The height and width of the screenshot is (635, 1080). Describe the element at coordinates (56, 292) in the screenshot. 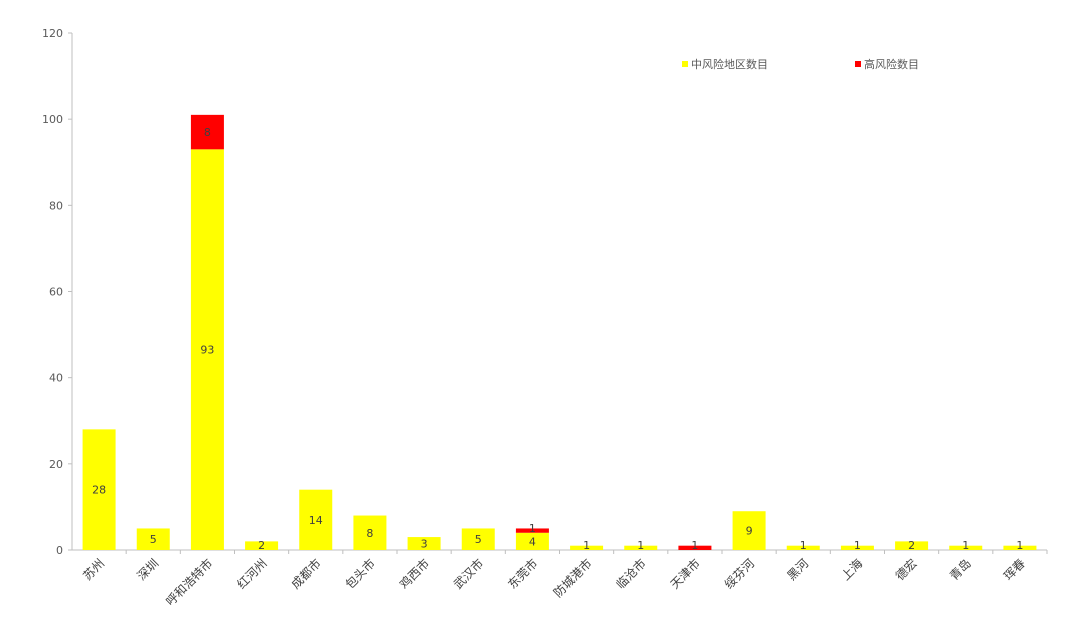

I see `y-tick-label: 60` at that location.